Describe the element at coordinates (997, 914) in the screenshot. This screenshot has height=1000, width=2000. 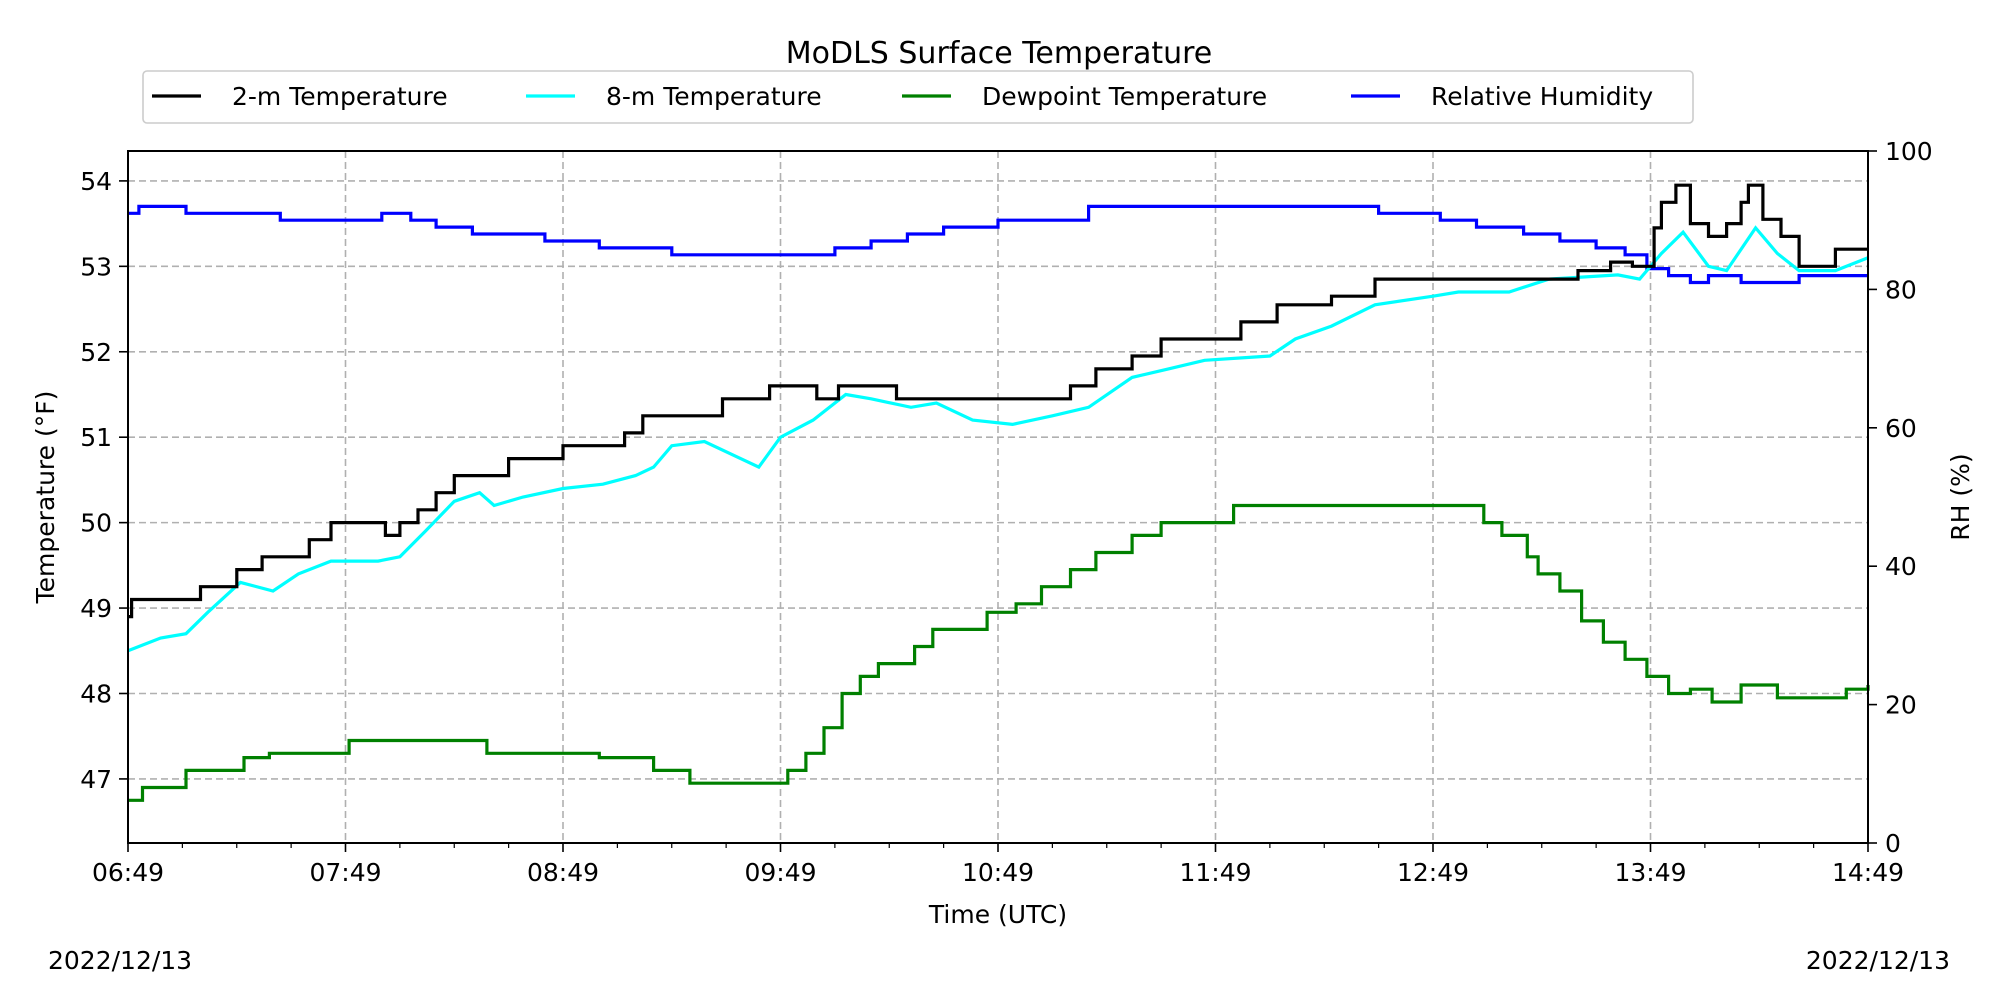
I see `x-axis-label: Time (UTC)` at that location.